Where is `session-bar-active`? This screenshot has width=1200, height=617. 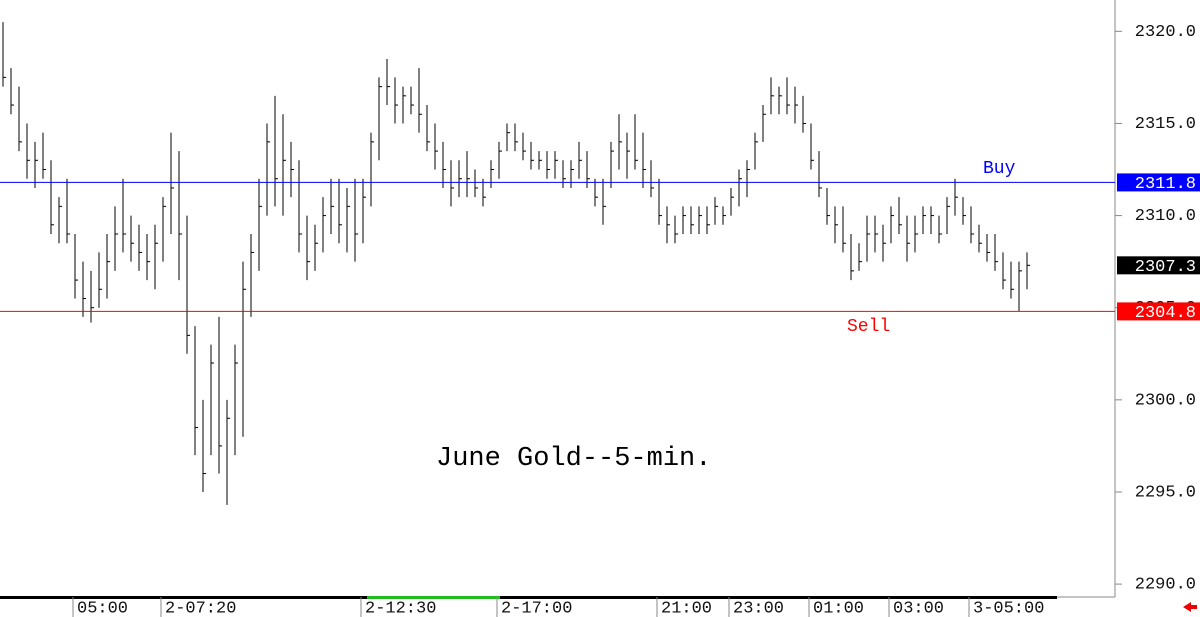
session-bar-active is located at coordinates (433, 597).